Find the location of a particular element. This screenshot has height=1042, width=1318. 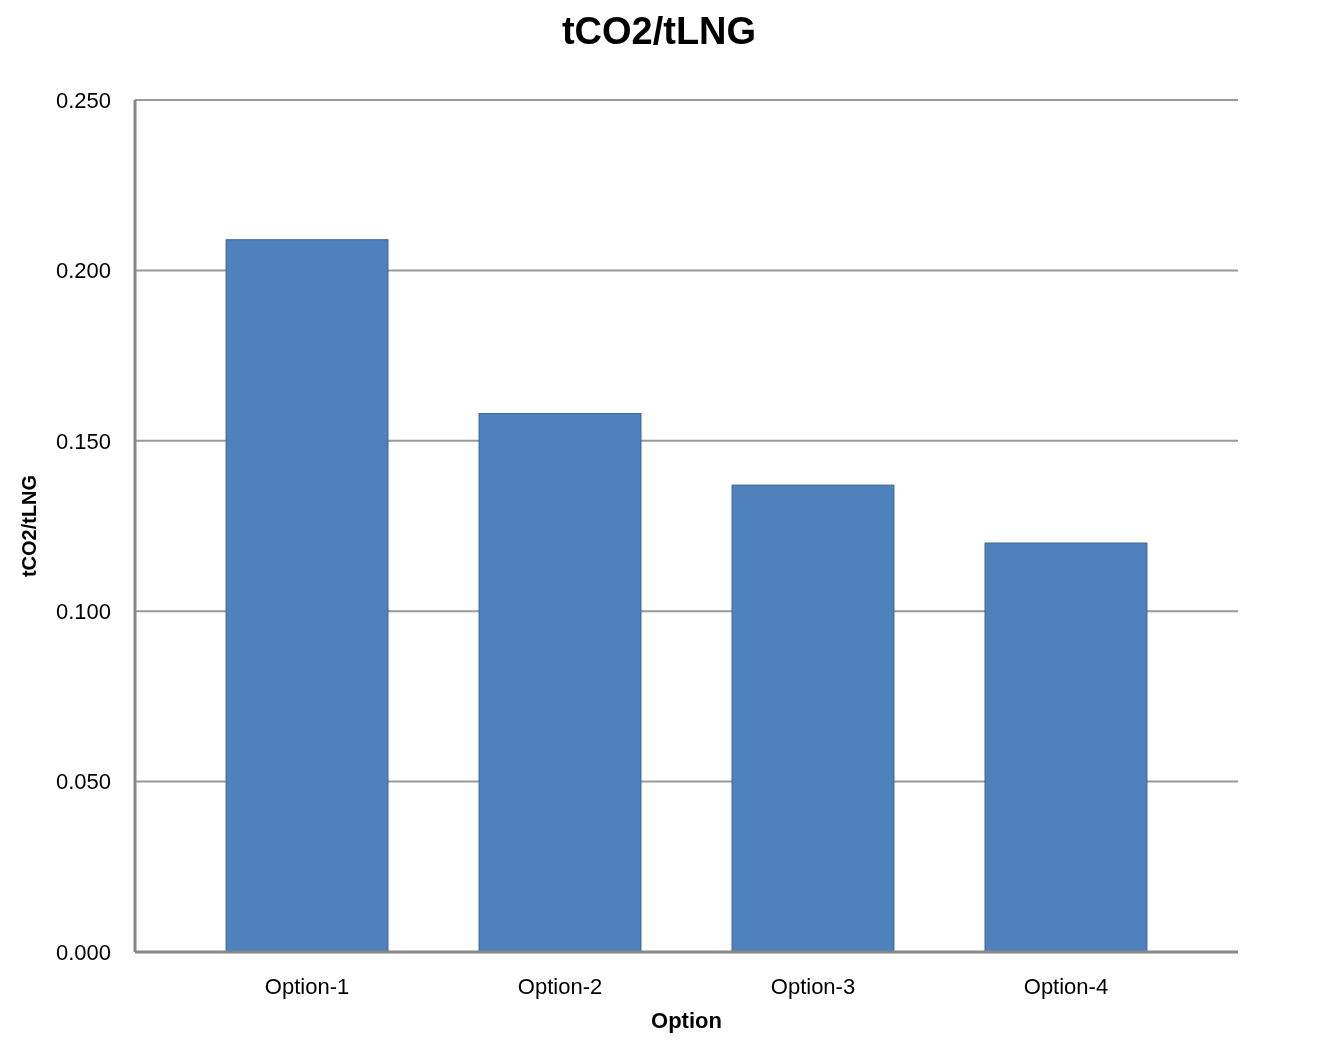

x-tick-label: Option-3 is located at coordinates (813, 986).